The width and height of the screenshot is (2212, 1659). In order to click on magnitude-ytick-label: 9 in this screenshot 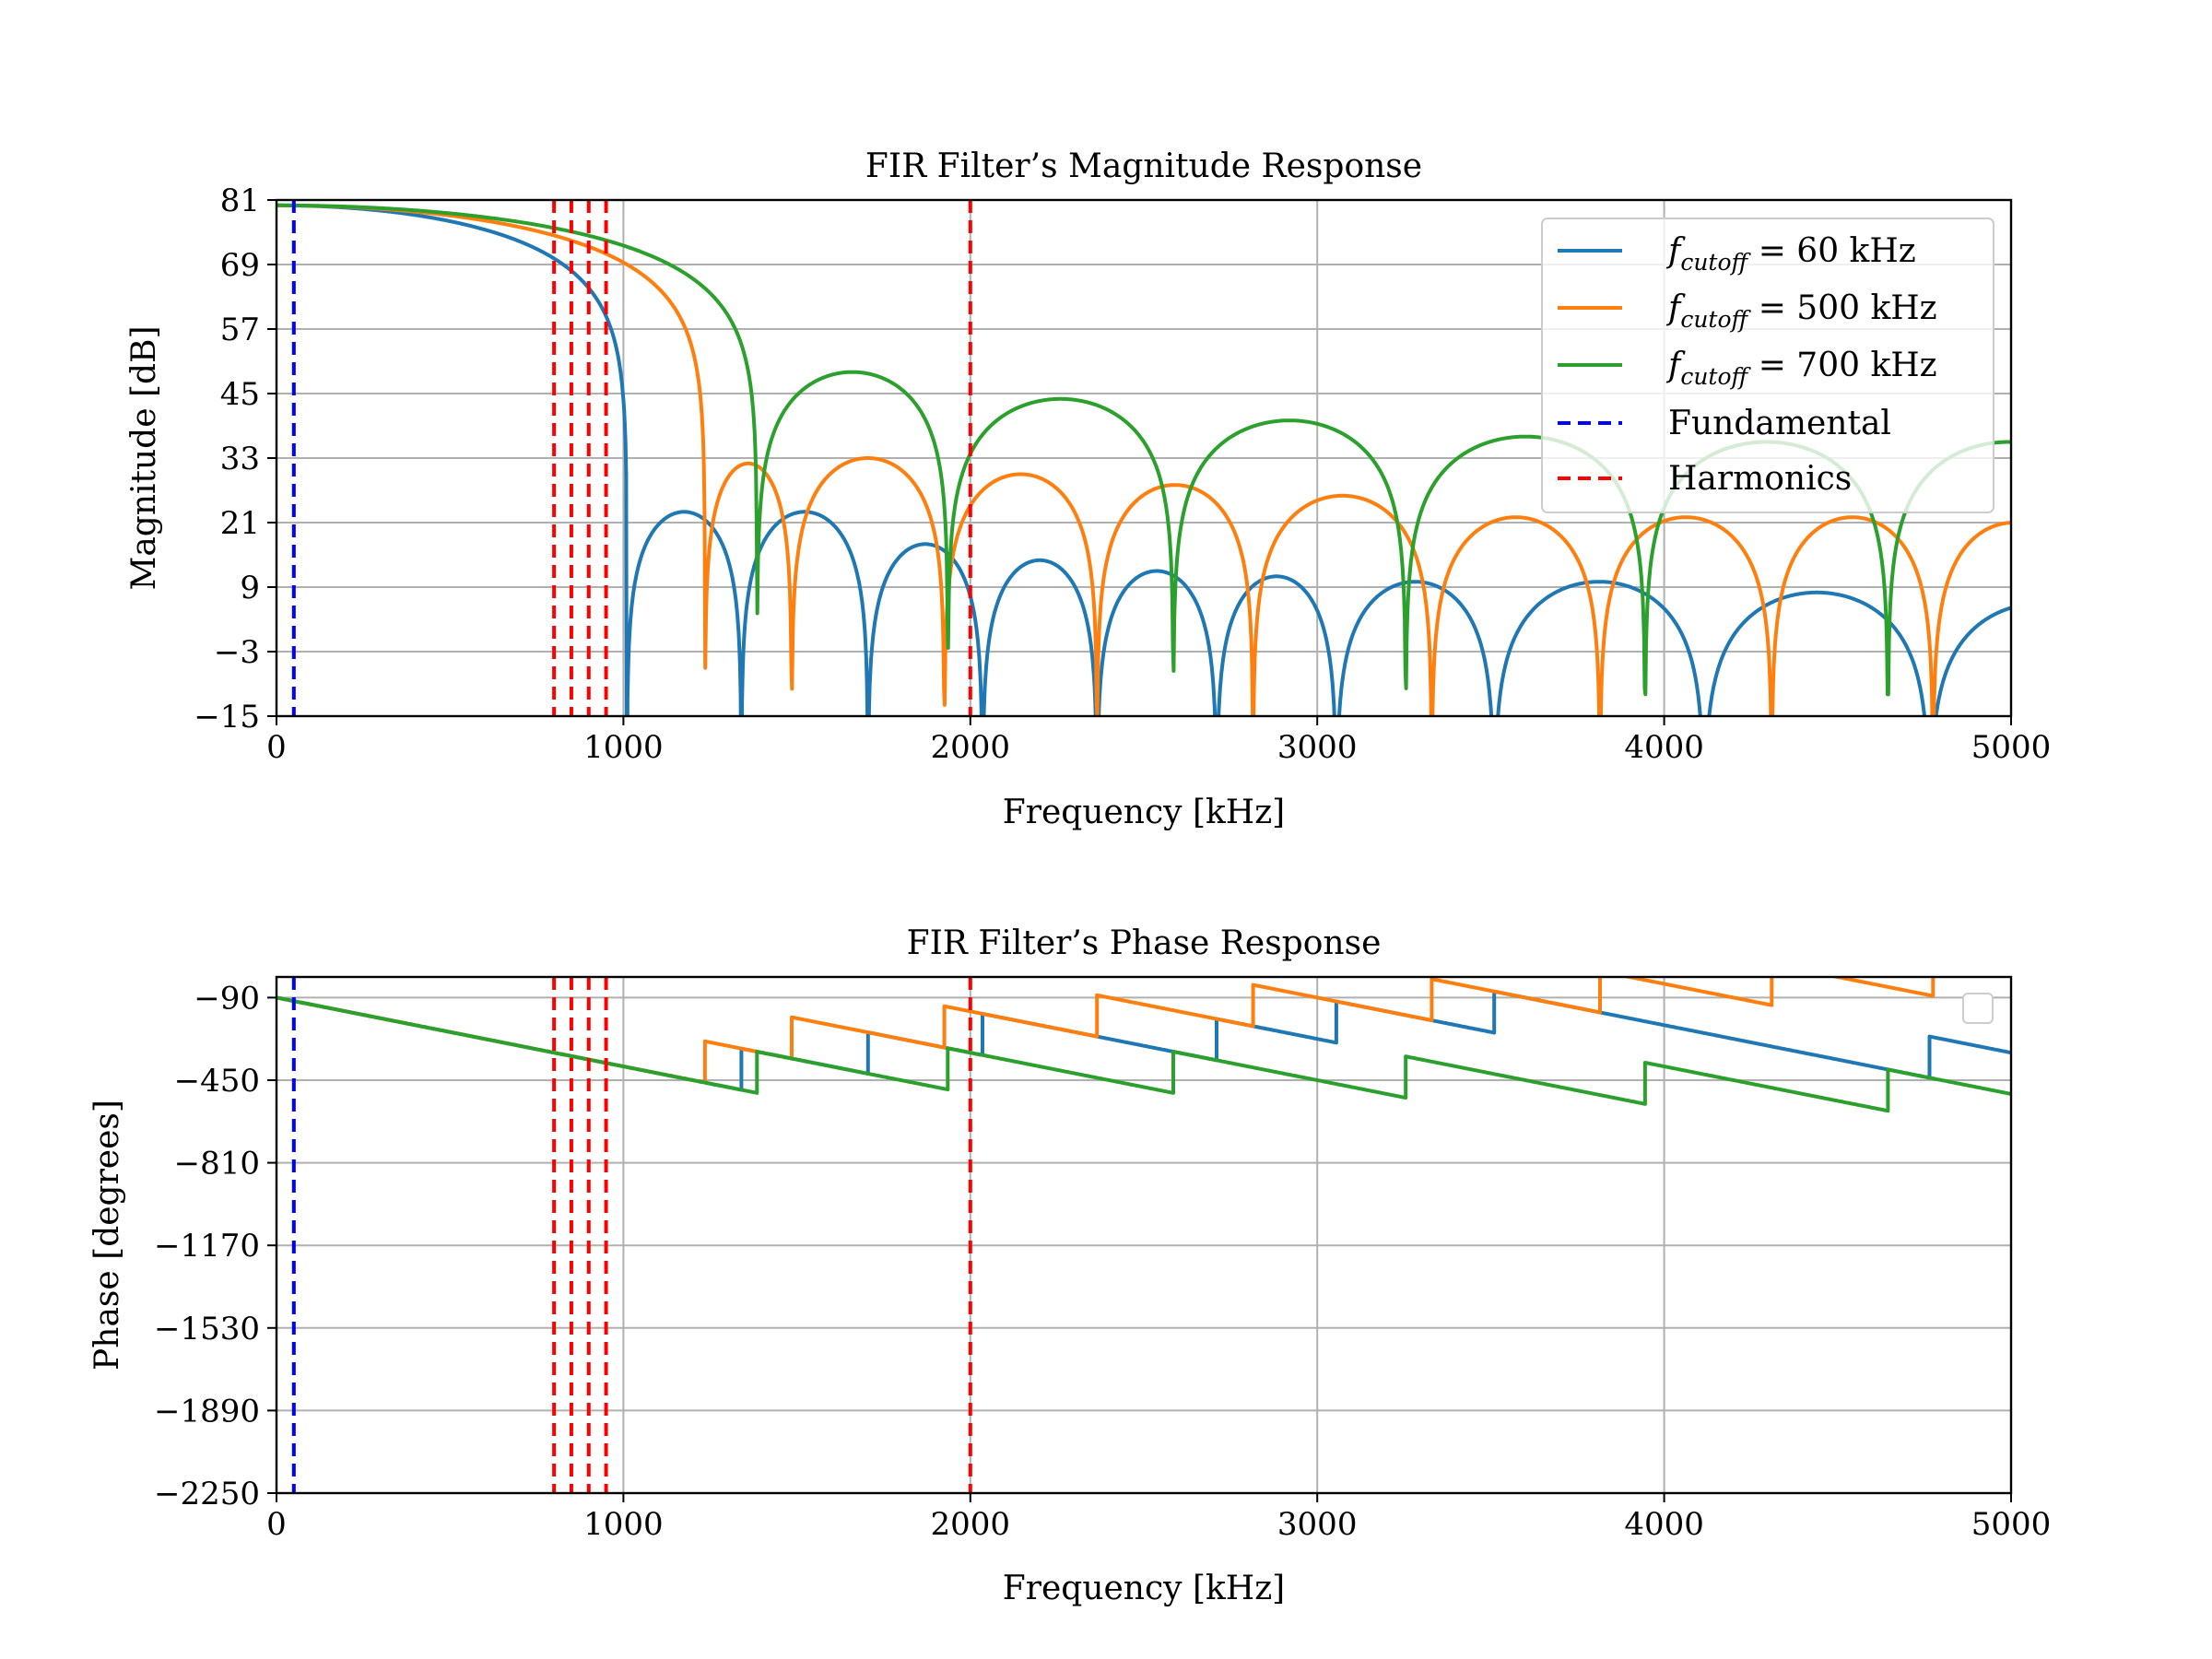, I will do `click(250, 588)`.